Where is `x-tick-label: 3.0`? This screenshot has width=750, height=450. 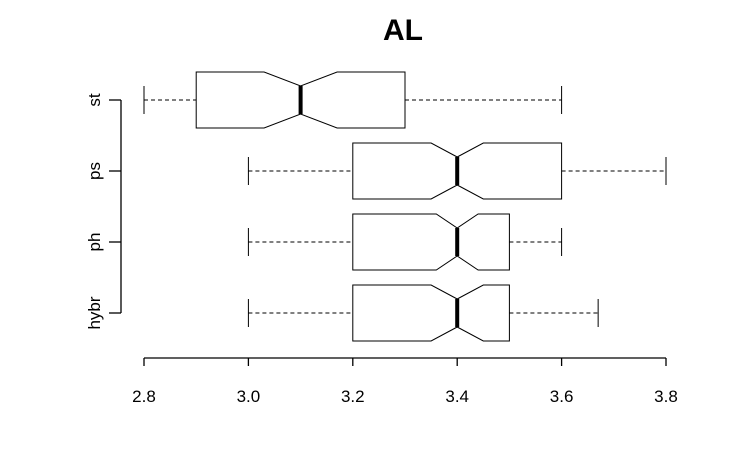
x-tick-label: 3.0 is located at coordinates (249, 396).